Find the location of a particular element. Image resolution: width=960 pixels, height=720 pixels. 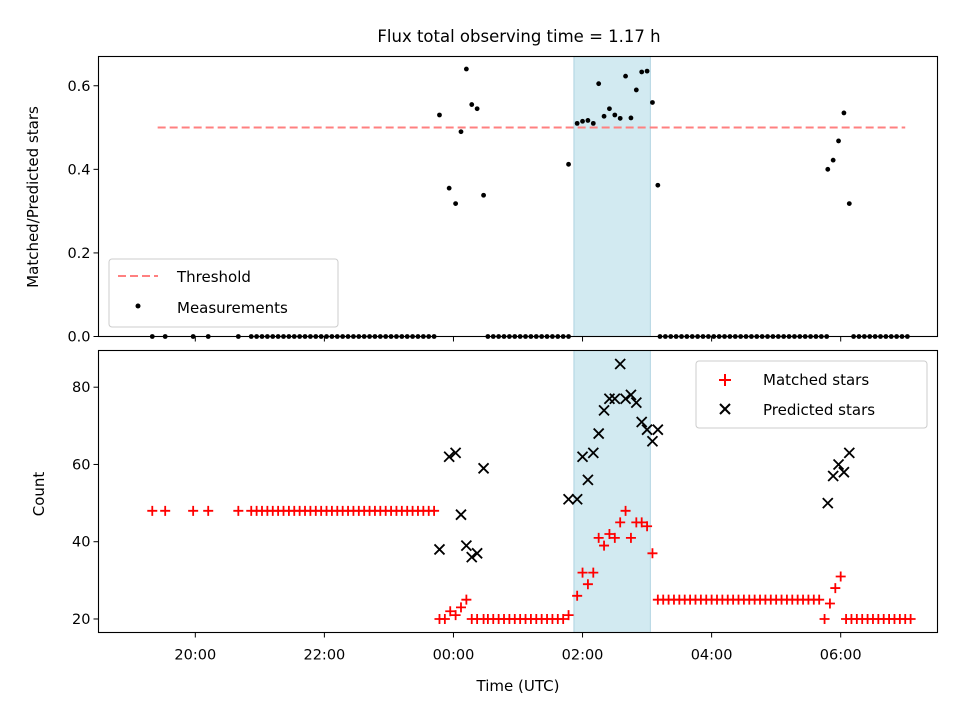

ratio-y-axis: 0.0 0.2 0.4 0.6 is located at coordinates (83, 212).